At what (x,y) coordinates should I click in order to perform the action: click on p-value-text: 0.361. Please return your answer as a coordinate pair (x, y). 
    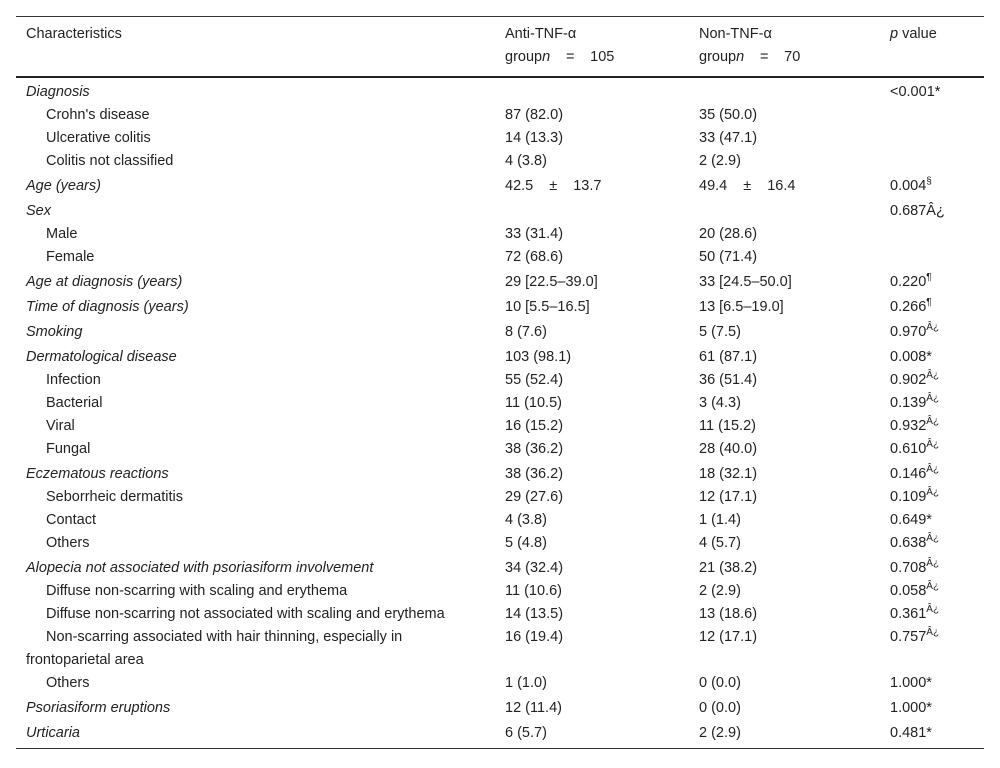
    Looking at the image, I should click on (908, 614).